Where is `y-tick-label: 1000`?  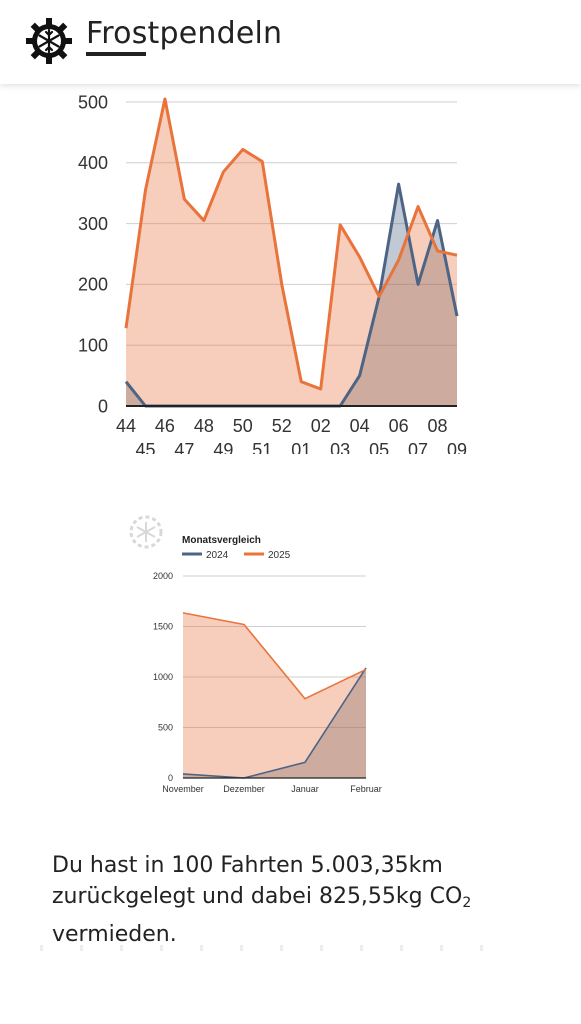 y-tick-label: 1000 is located at coordinates (163, 677).